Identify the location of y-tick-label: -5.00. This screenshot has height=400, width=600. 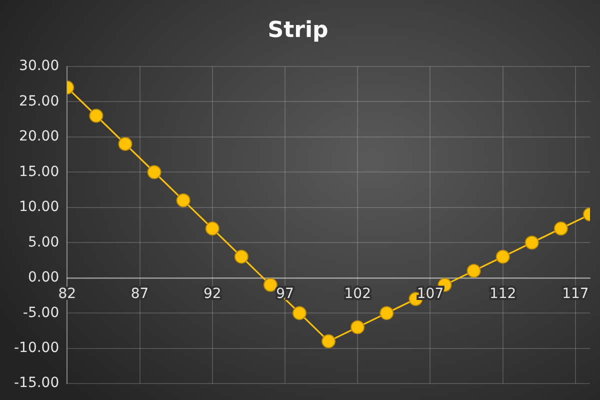
(41, 312).